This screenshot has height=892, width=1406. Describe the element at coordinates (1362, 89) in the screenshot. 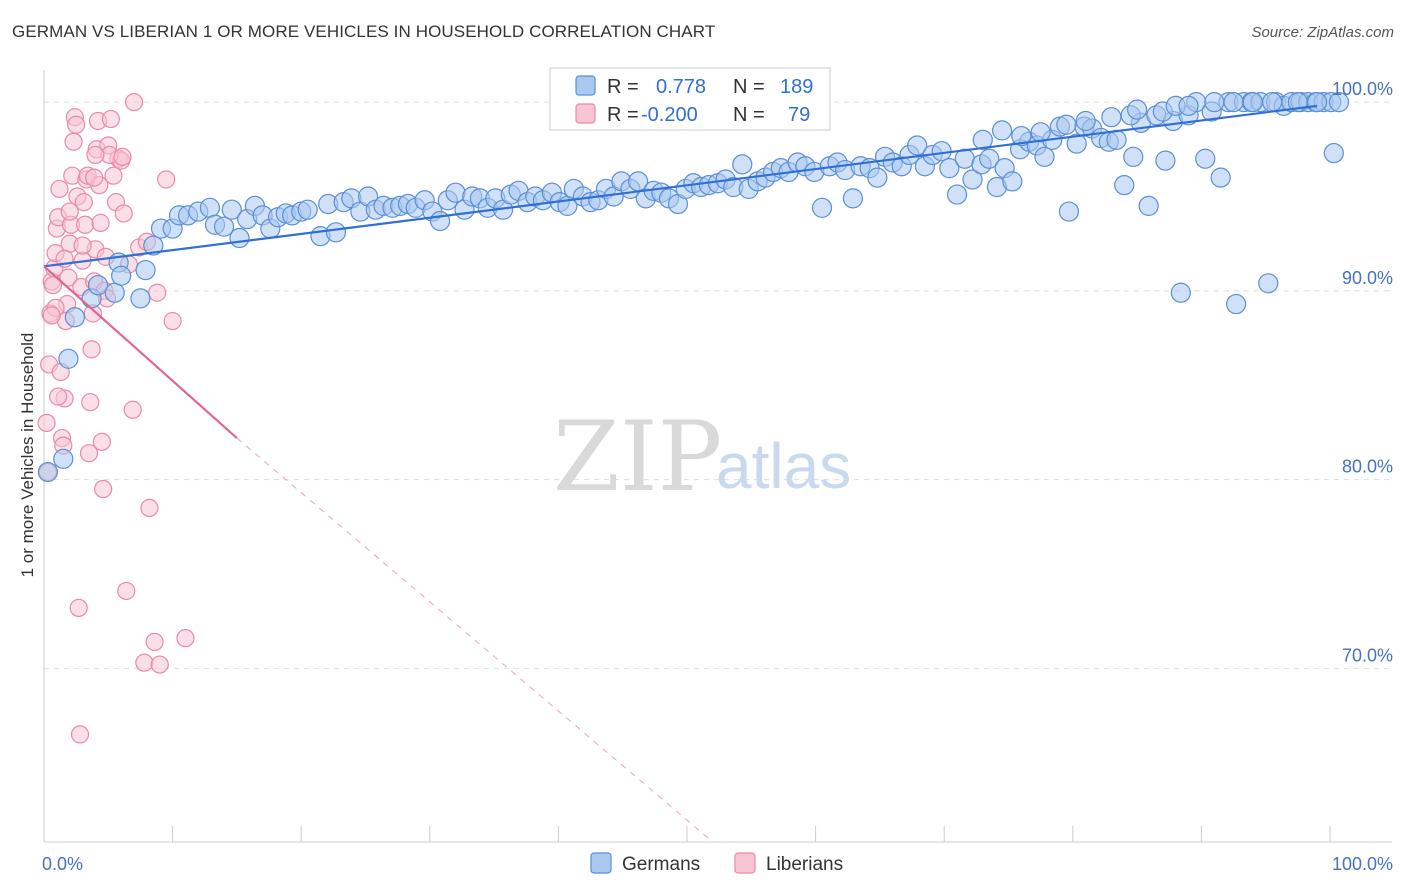

I see `y-tick-label: 100.0%` at that location.